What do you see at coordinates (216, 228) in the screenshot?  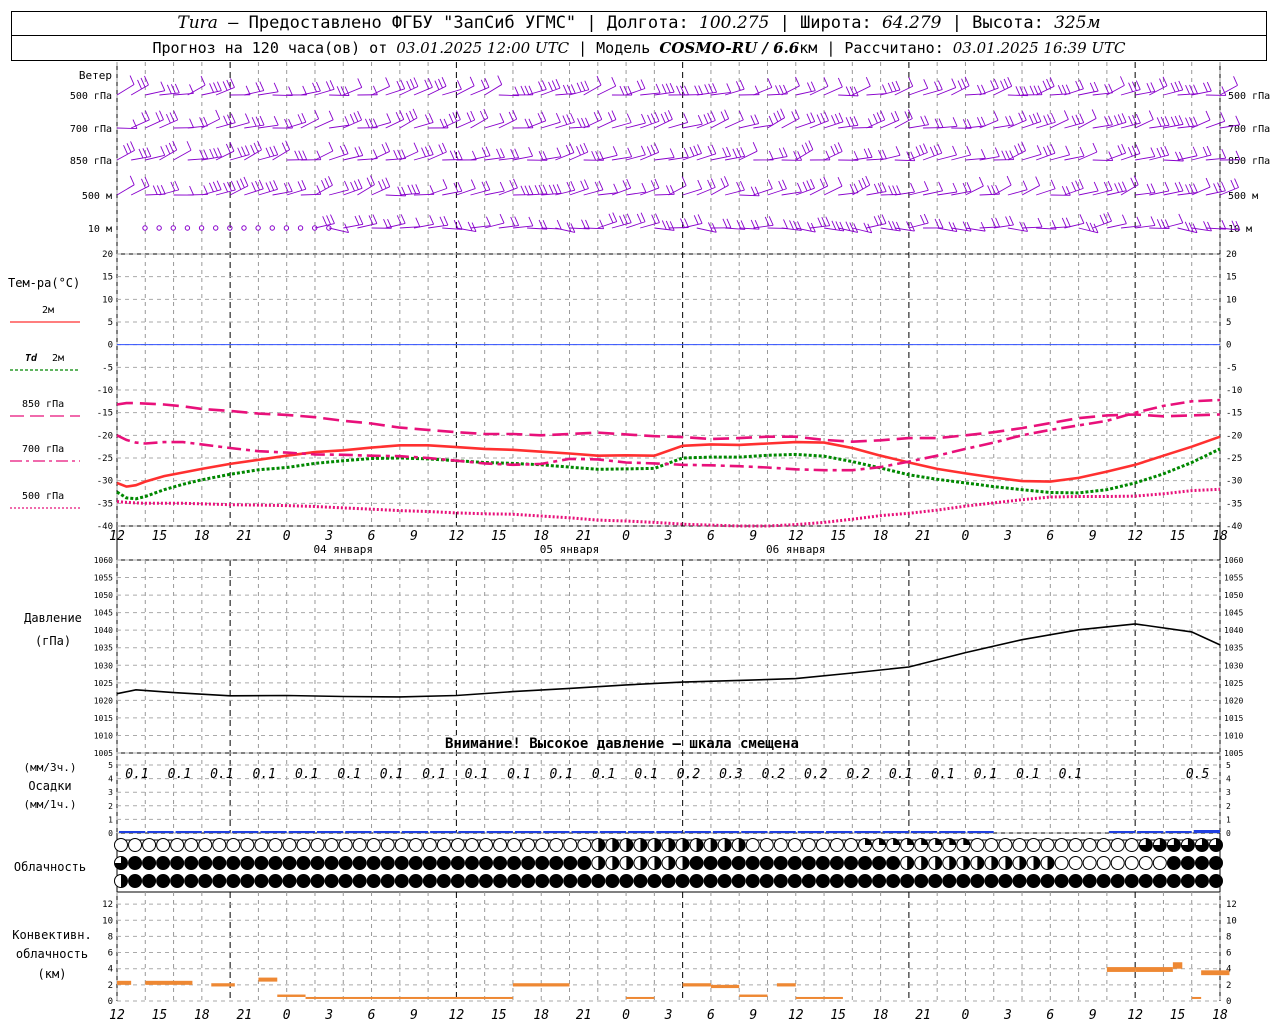 I see `wind-calm-circle` at bounding box center [216, 228].